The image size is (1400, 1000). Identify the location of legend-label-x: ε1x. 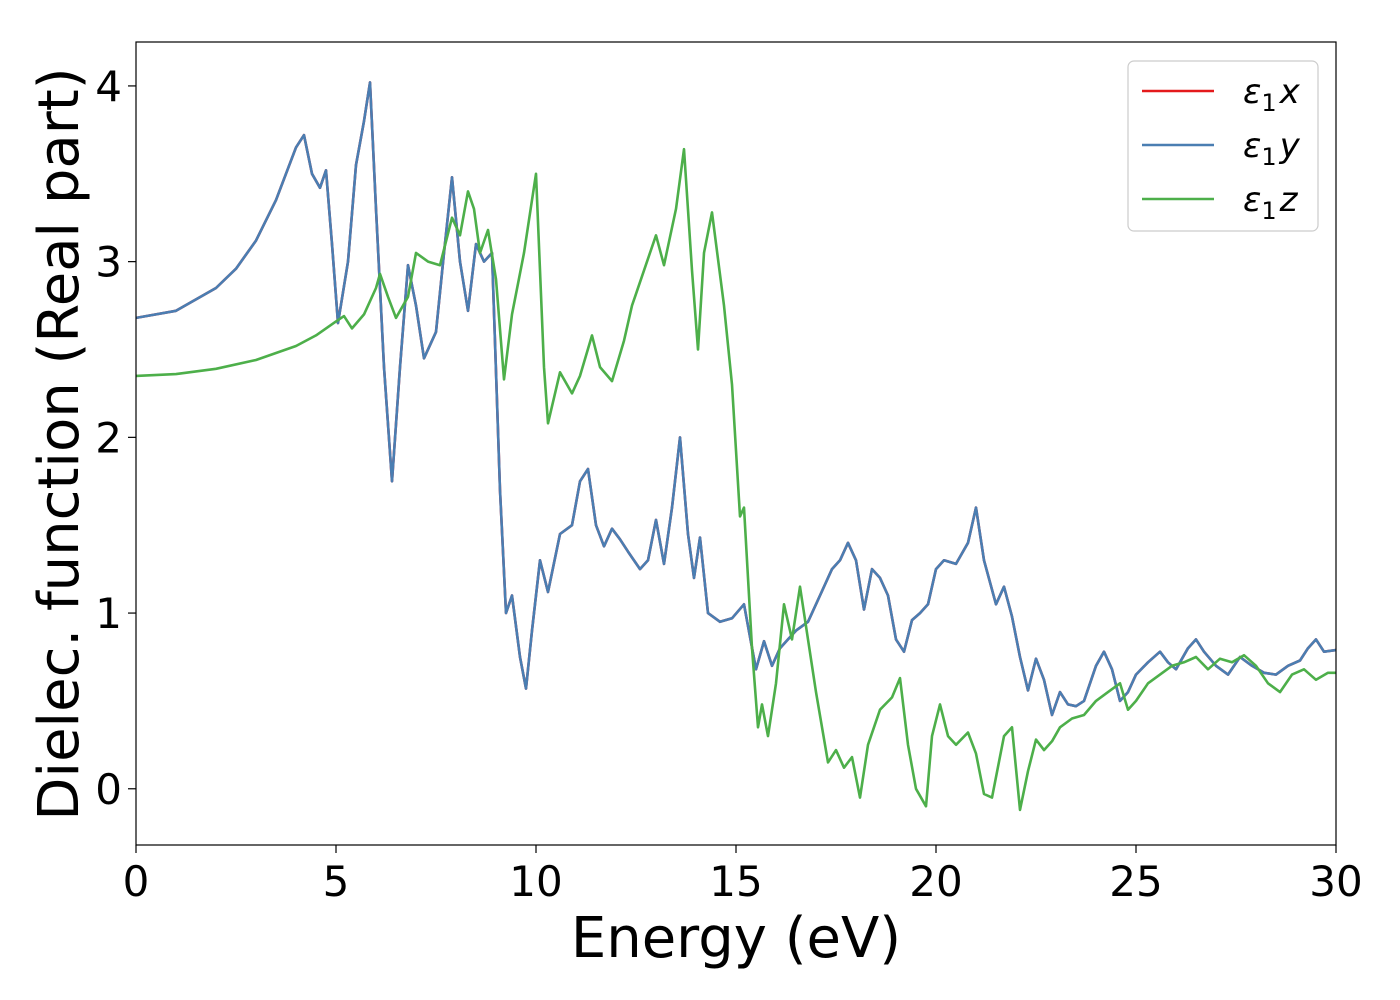
(1272, 94).